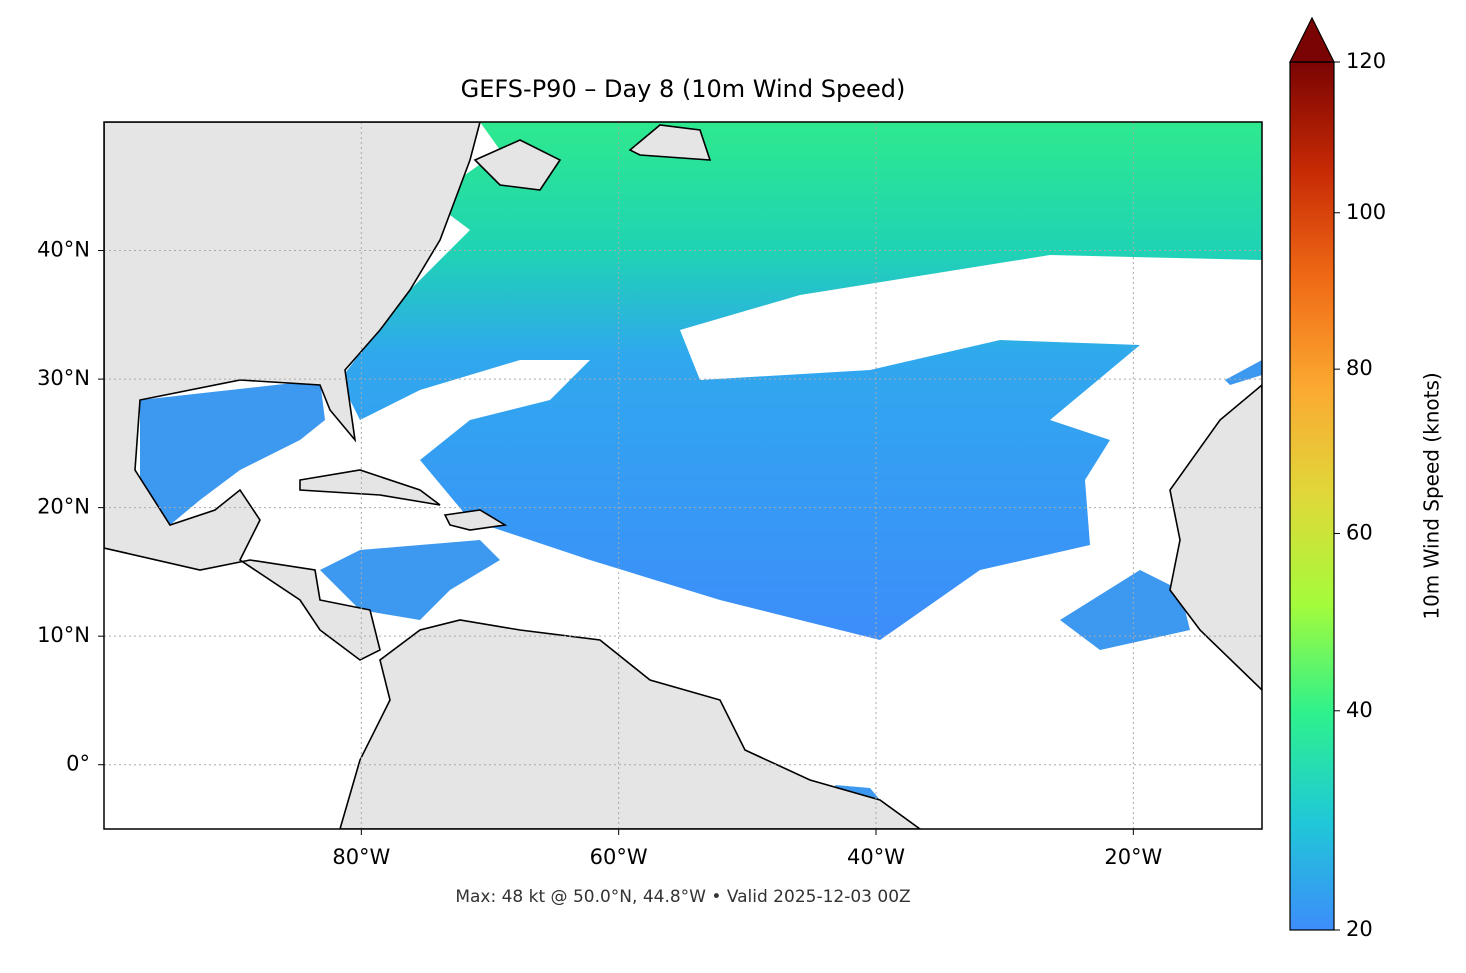  I want to click on y-tick-label: 40°N, so click(63, 250).